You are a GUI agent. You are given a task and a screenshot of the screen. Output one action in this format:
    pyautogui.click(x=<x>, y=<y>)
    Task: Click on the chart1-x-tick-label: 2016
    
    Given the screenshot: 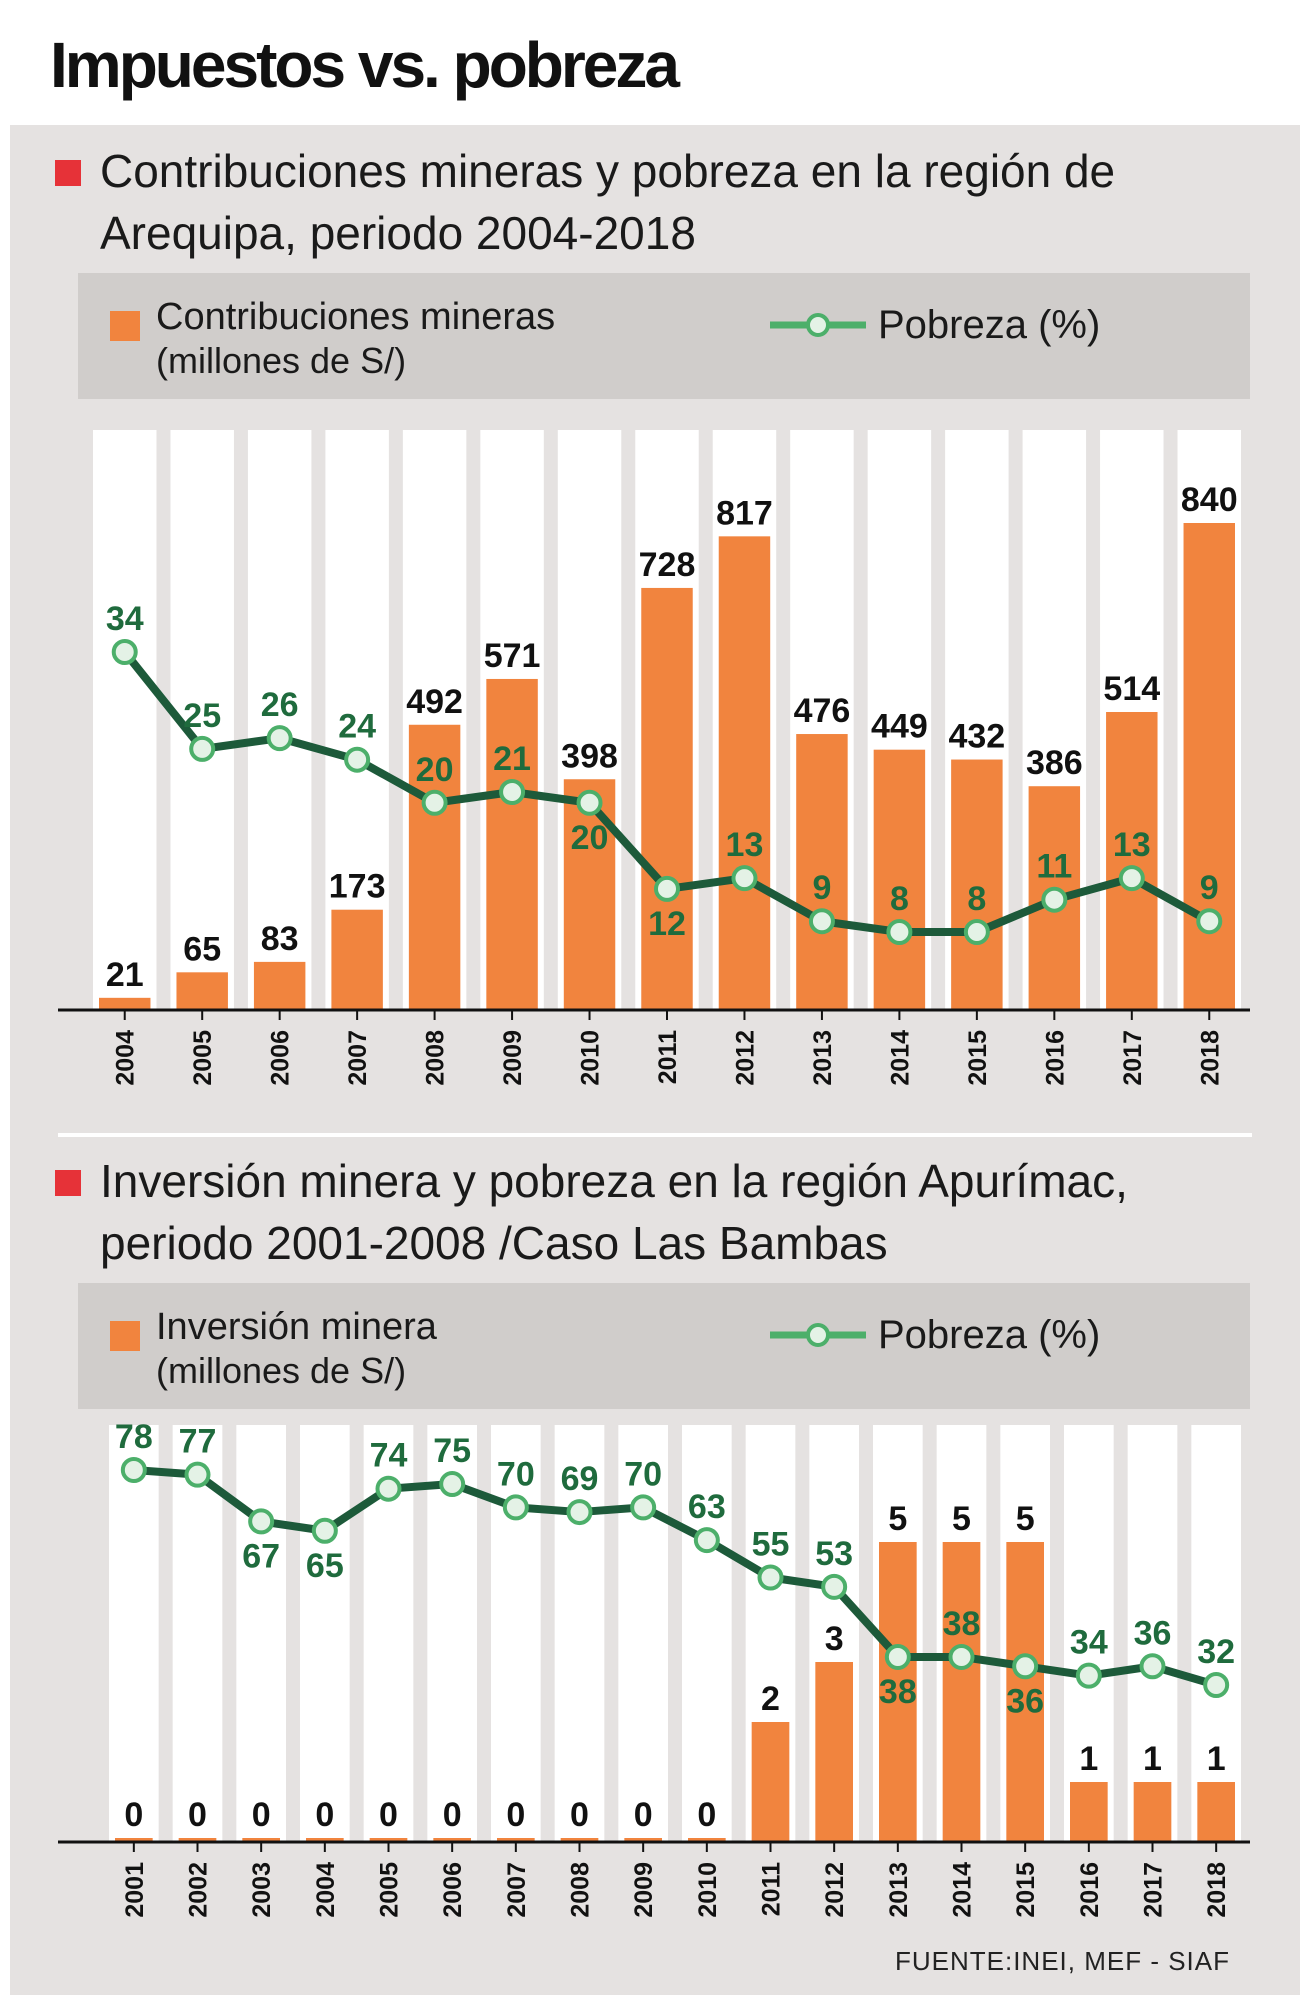 What is the action you would take?
    pyautogui.click(x=1055, y=1058)
    